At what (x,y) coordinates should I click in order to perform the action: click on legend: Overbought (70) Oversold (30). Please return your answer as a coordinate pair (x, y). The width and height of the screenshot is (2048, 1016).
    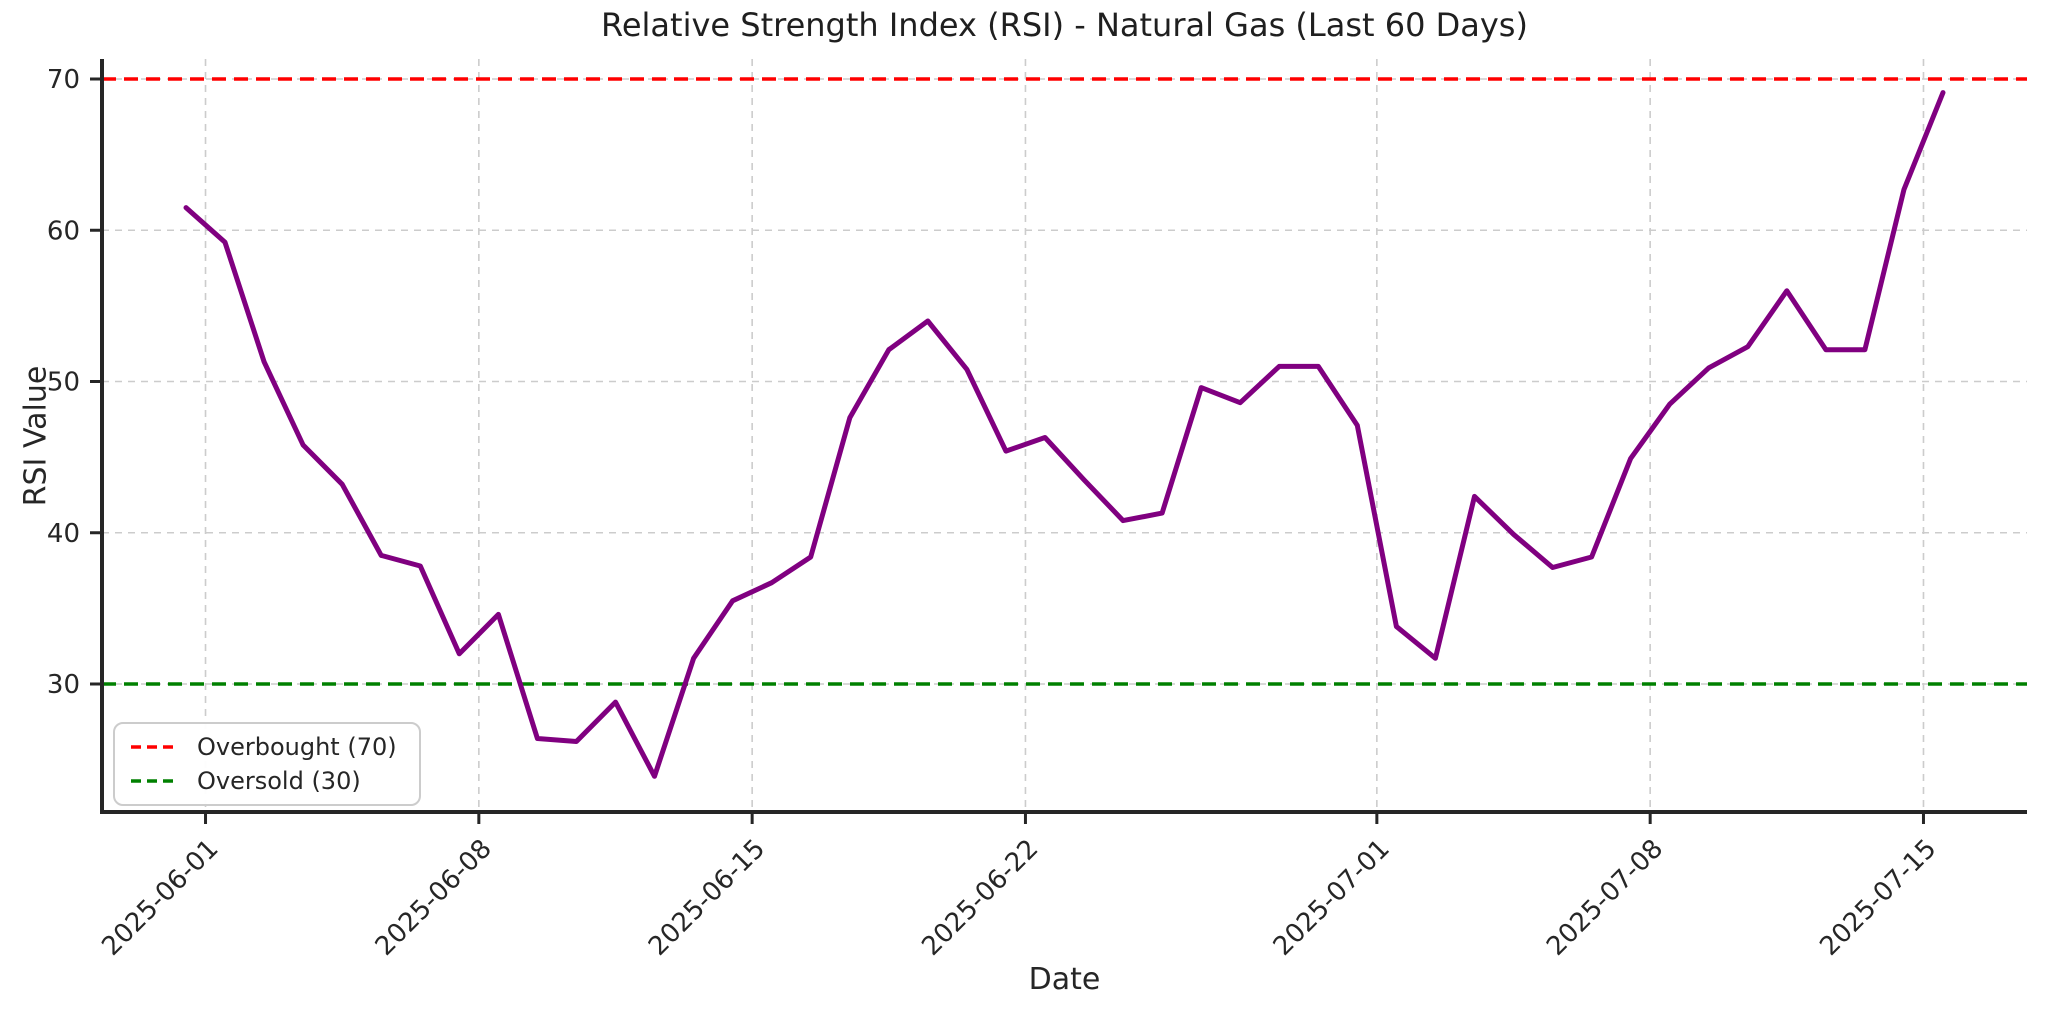
    Looking at the image, I should click on (267, 764).